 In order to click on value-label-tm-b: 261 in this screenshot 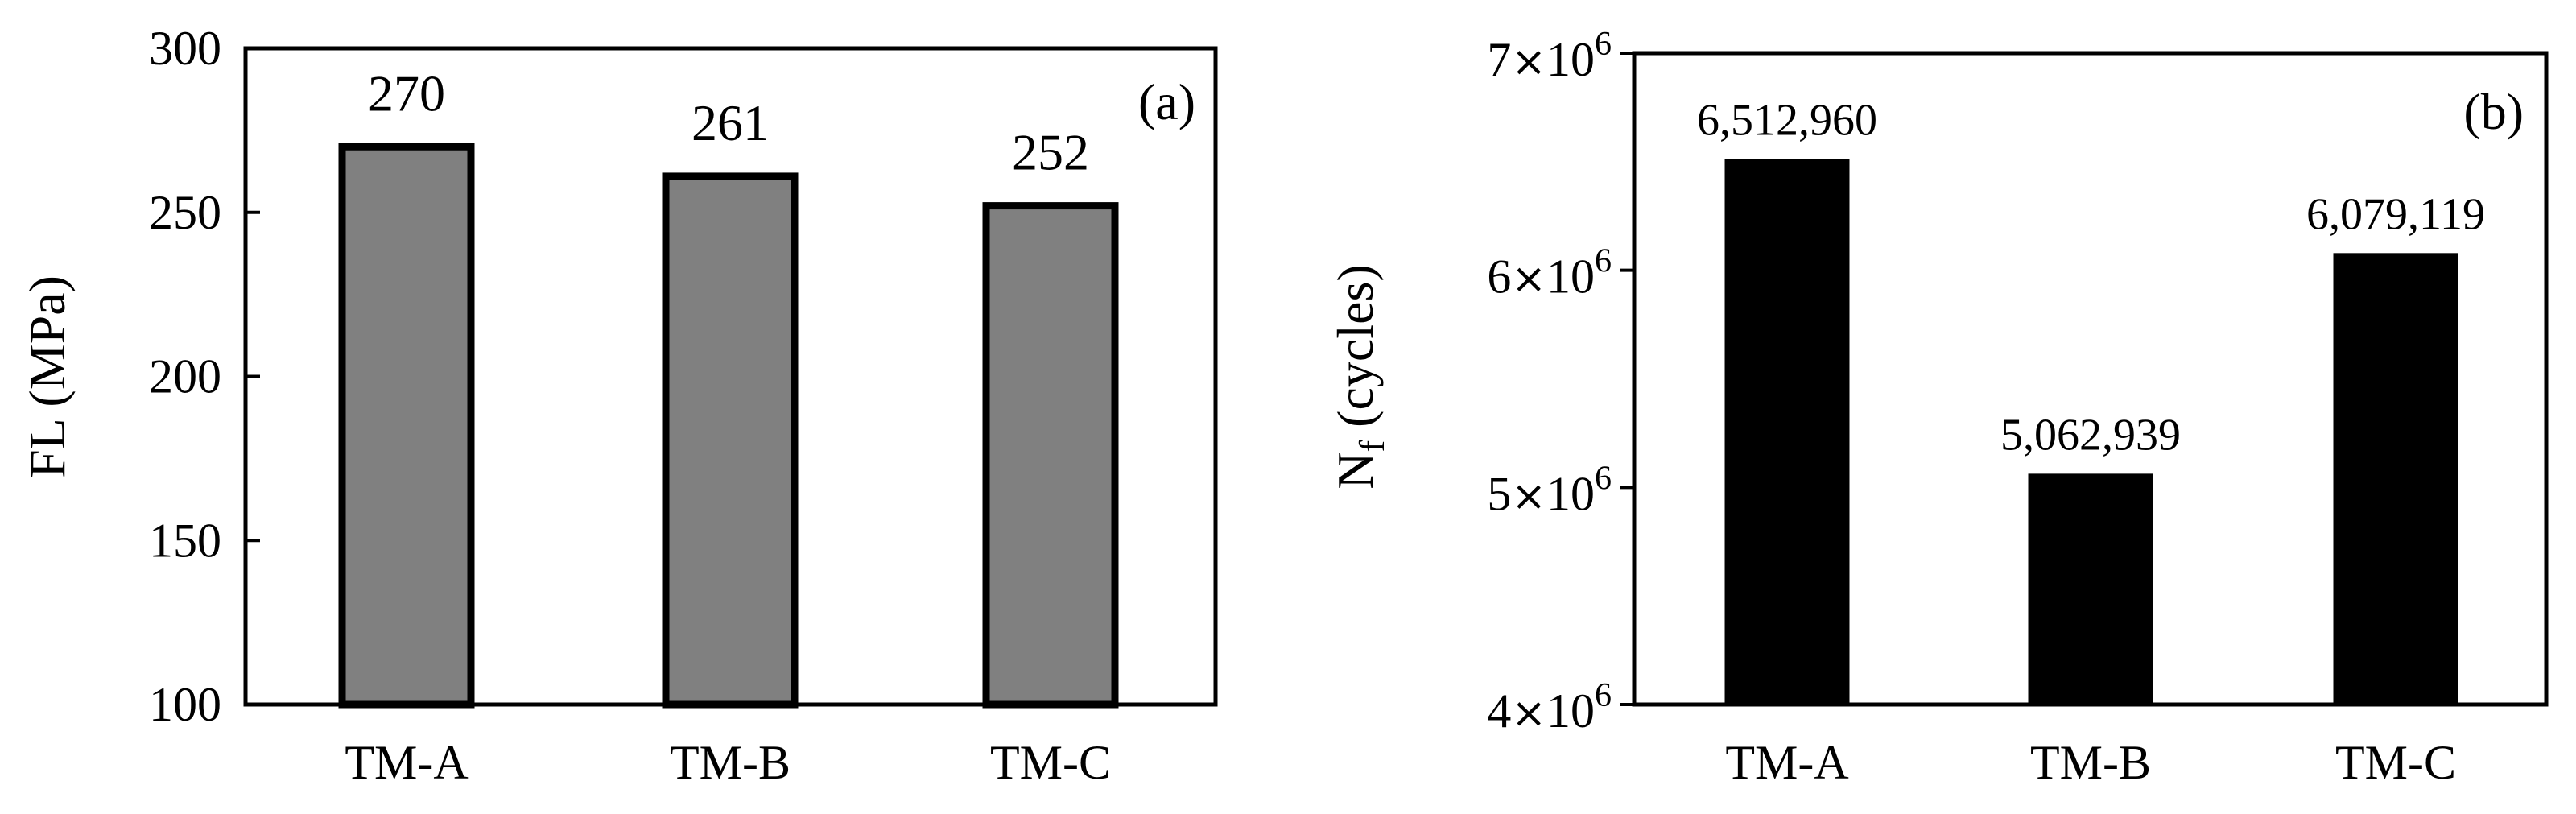, I will do `click(730, 122)`.